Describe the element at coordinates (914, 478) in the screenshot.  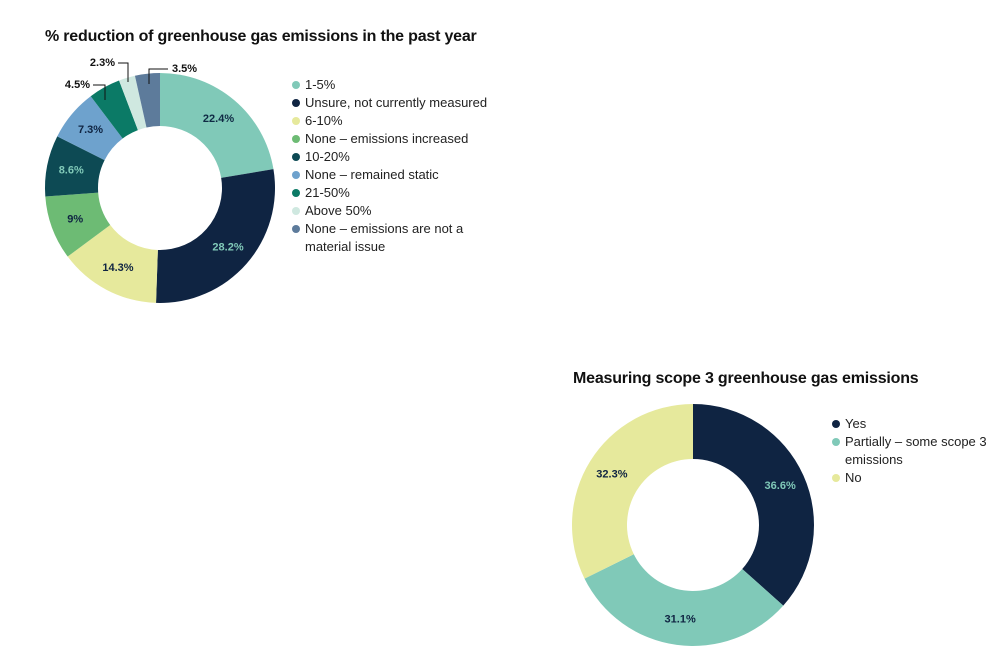
I see `chart2-legend-item-no: No` at that location.